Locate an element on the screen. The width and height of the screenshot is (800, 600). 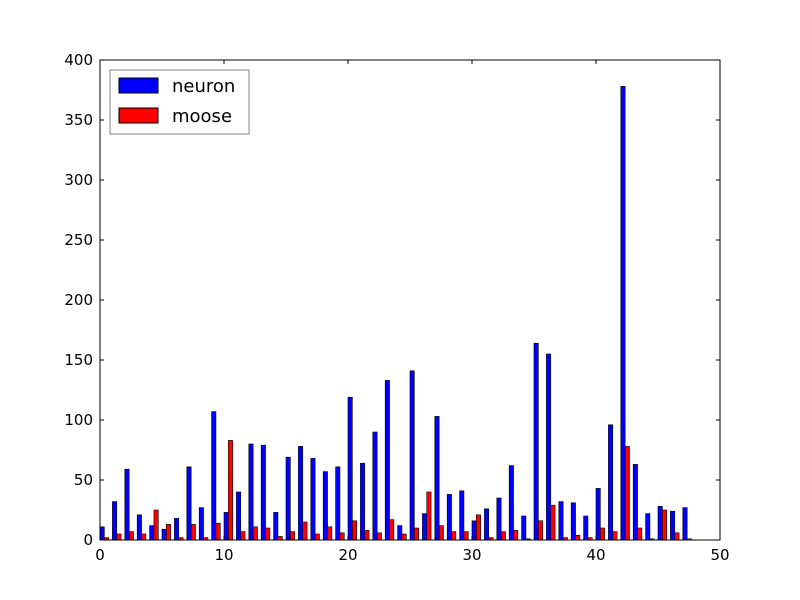
x-tick-label: 0 is located at coordinates (100, 555).